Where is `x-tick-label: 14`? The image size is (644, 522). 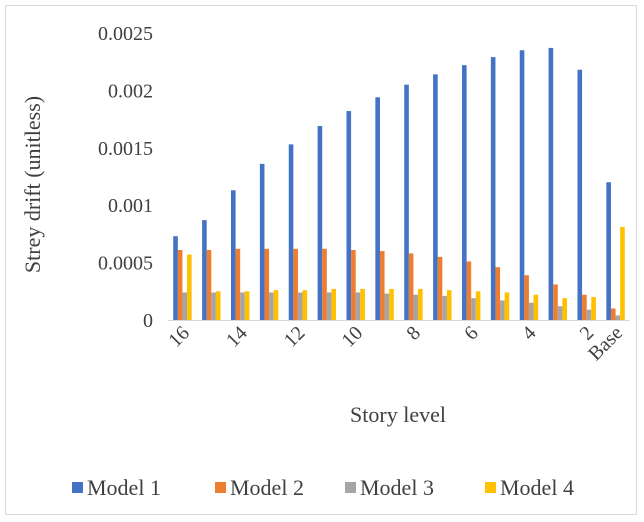
x-tick-label: 14 is located at coordinates (237, 337).